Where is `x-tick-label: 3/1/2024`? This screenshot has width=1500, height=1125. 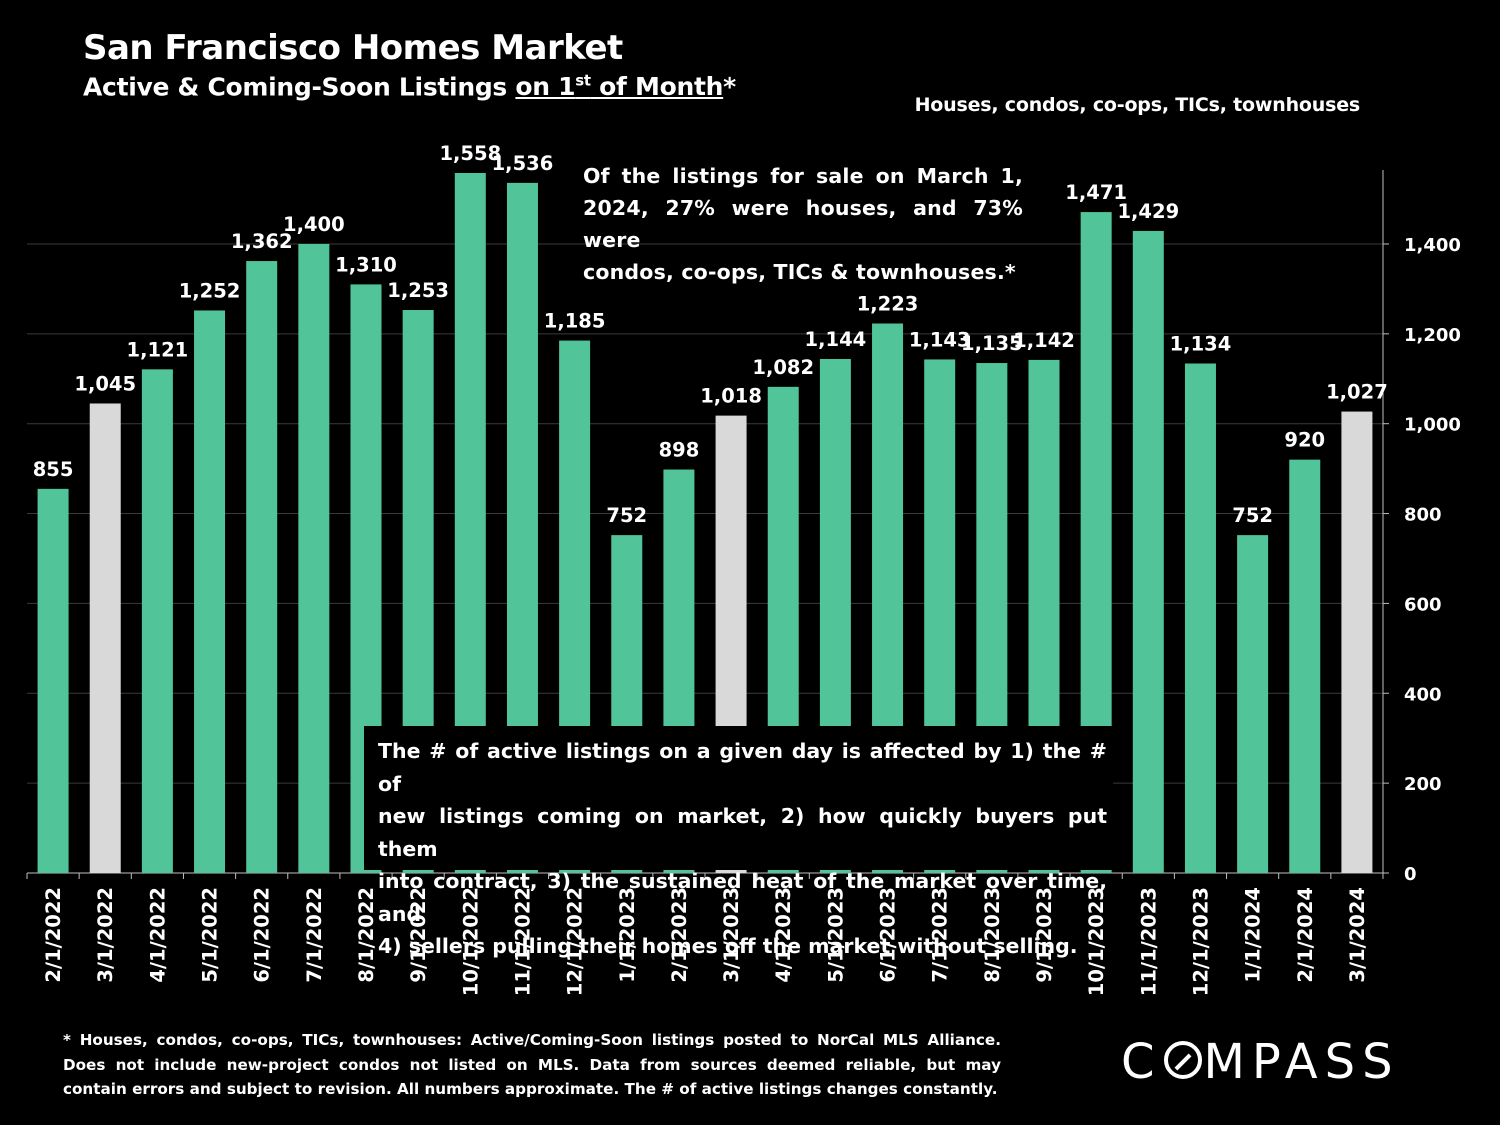 x-tick-label: 3/1/2024 is located at coordinates (1357, 935).